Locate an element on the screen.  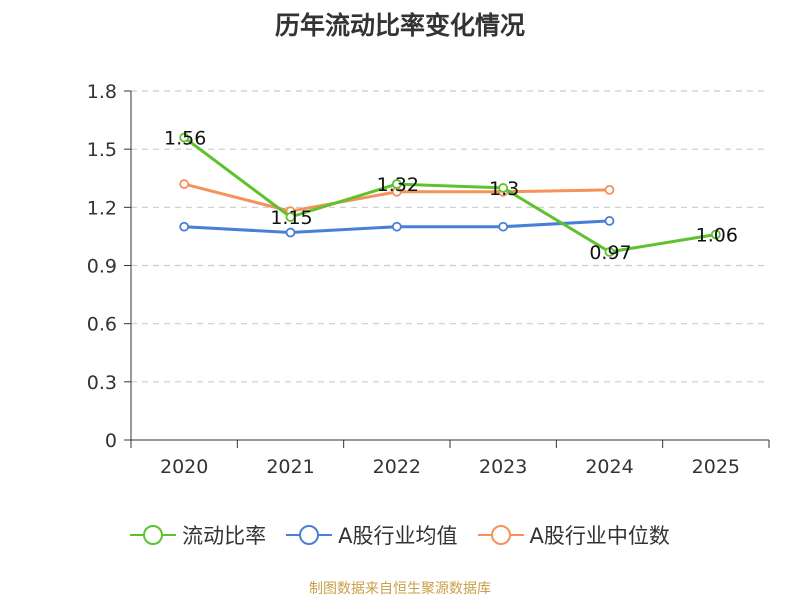
x-tick-label: 2022 is located at coordinates (397, 467).